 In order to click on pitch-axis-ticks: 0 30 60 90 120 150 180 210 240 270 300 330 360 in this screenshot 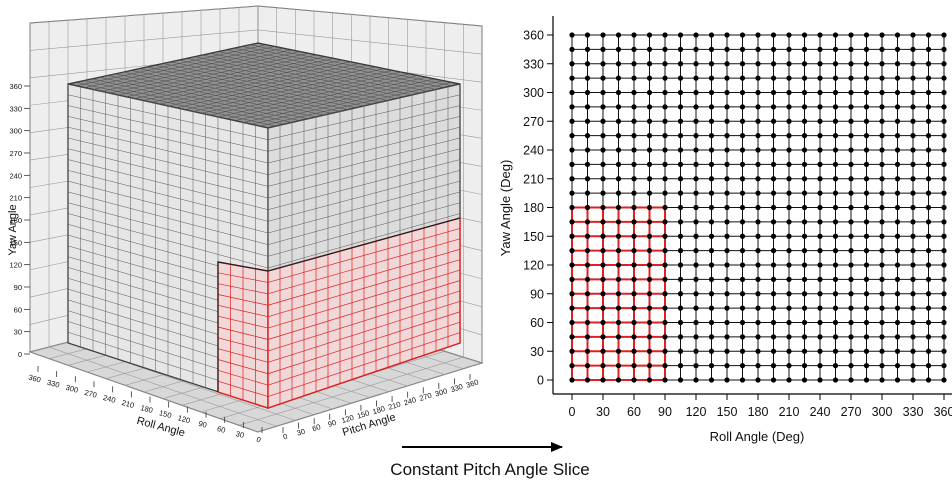, I will do `click(381, 408)`.